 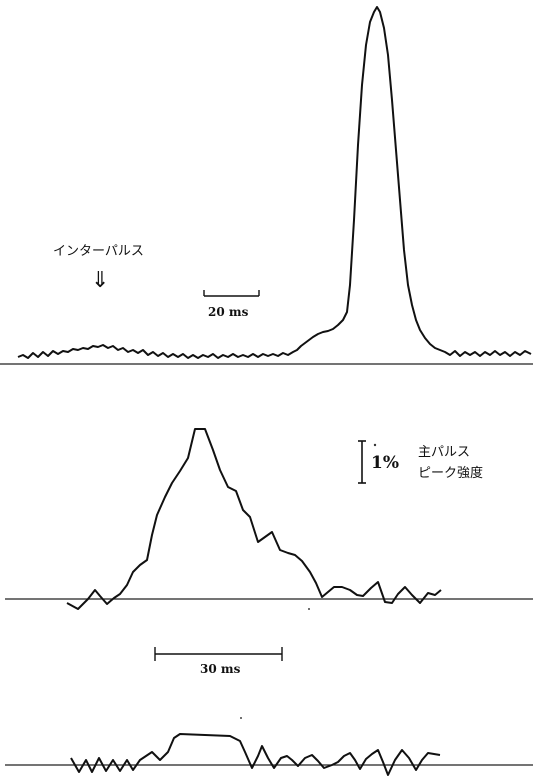 I want to click on time-scale-label-30ms: 30 ms, so click(x=220, y=669).